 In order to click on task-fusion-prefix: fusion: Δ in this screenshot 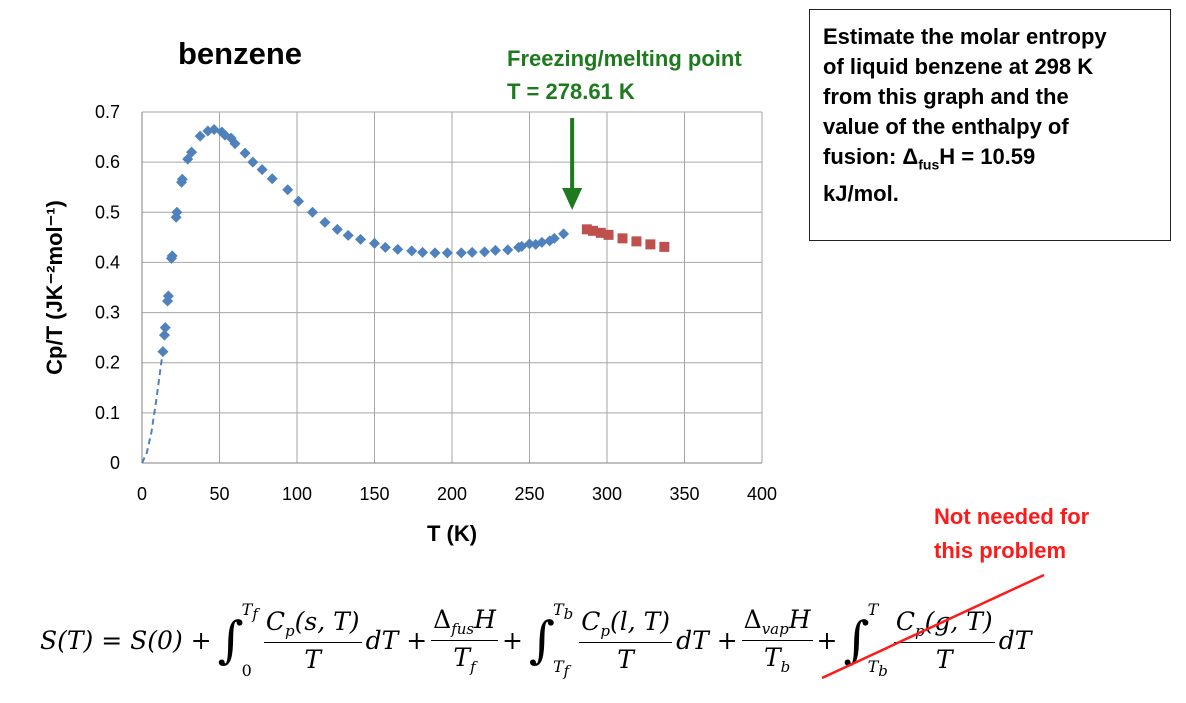, I will do `click(871, 156)`.